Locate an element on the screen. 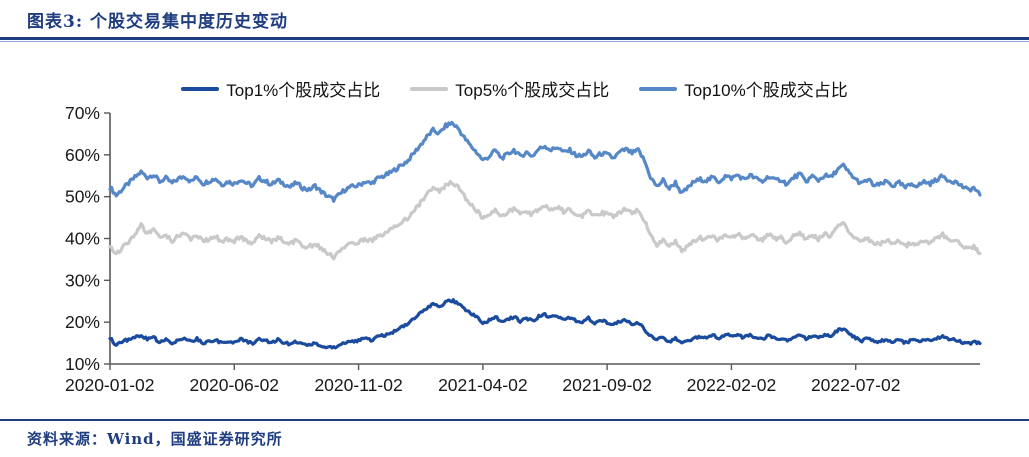 This screenshot has height=457, width=1029. legend-label-top10: Top10%个股成交占比 is located at coordinates (766, 90).